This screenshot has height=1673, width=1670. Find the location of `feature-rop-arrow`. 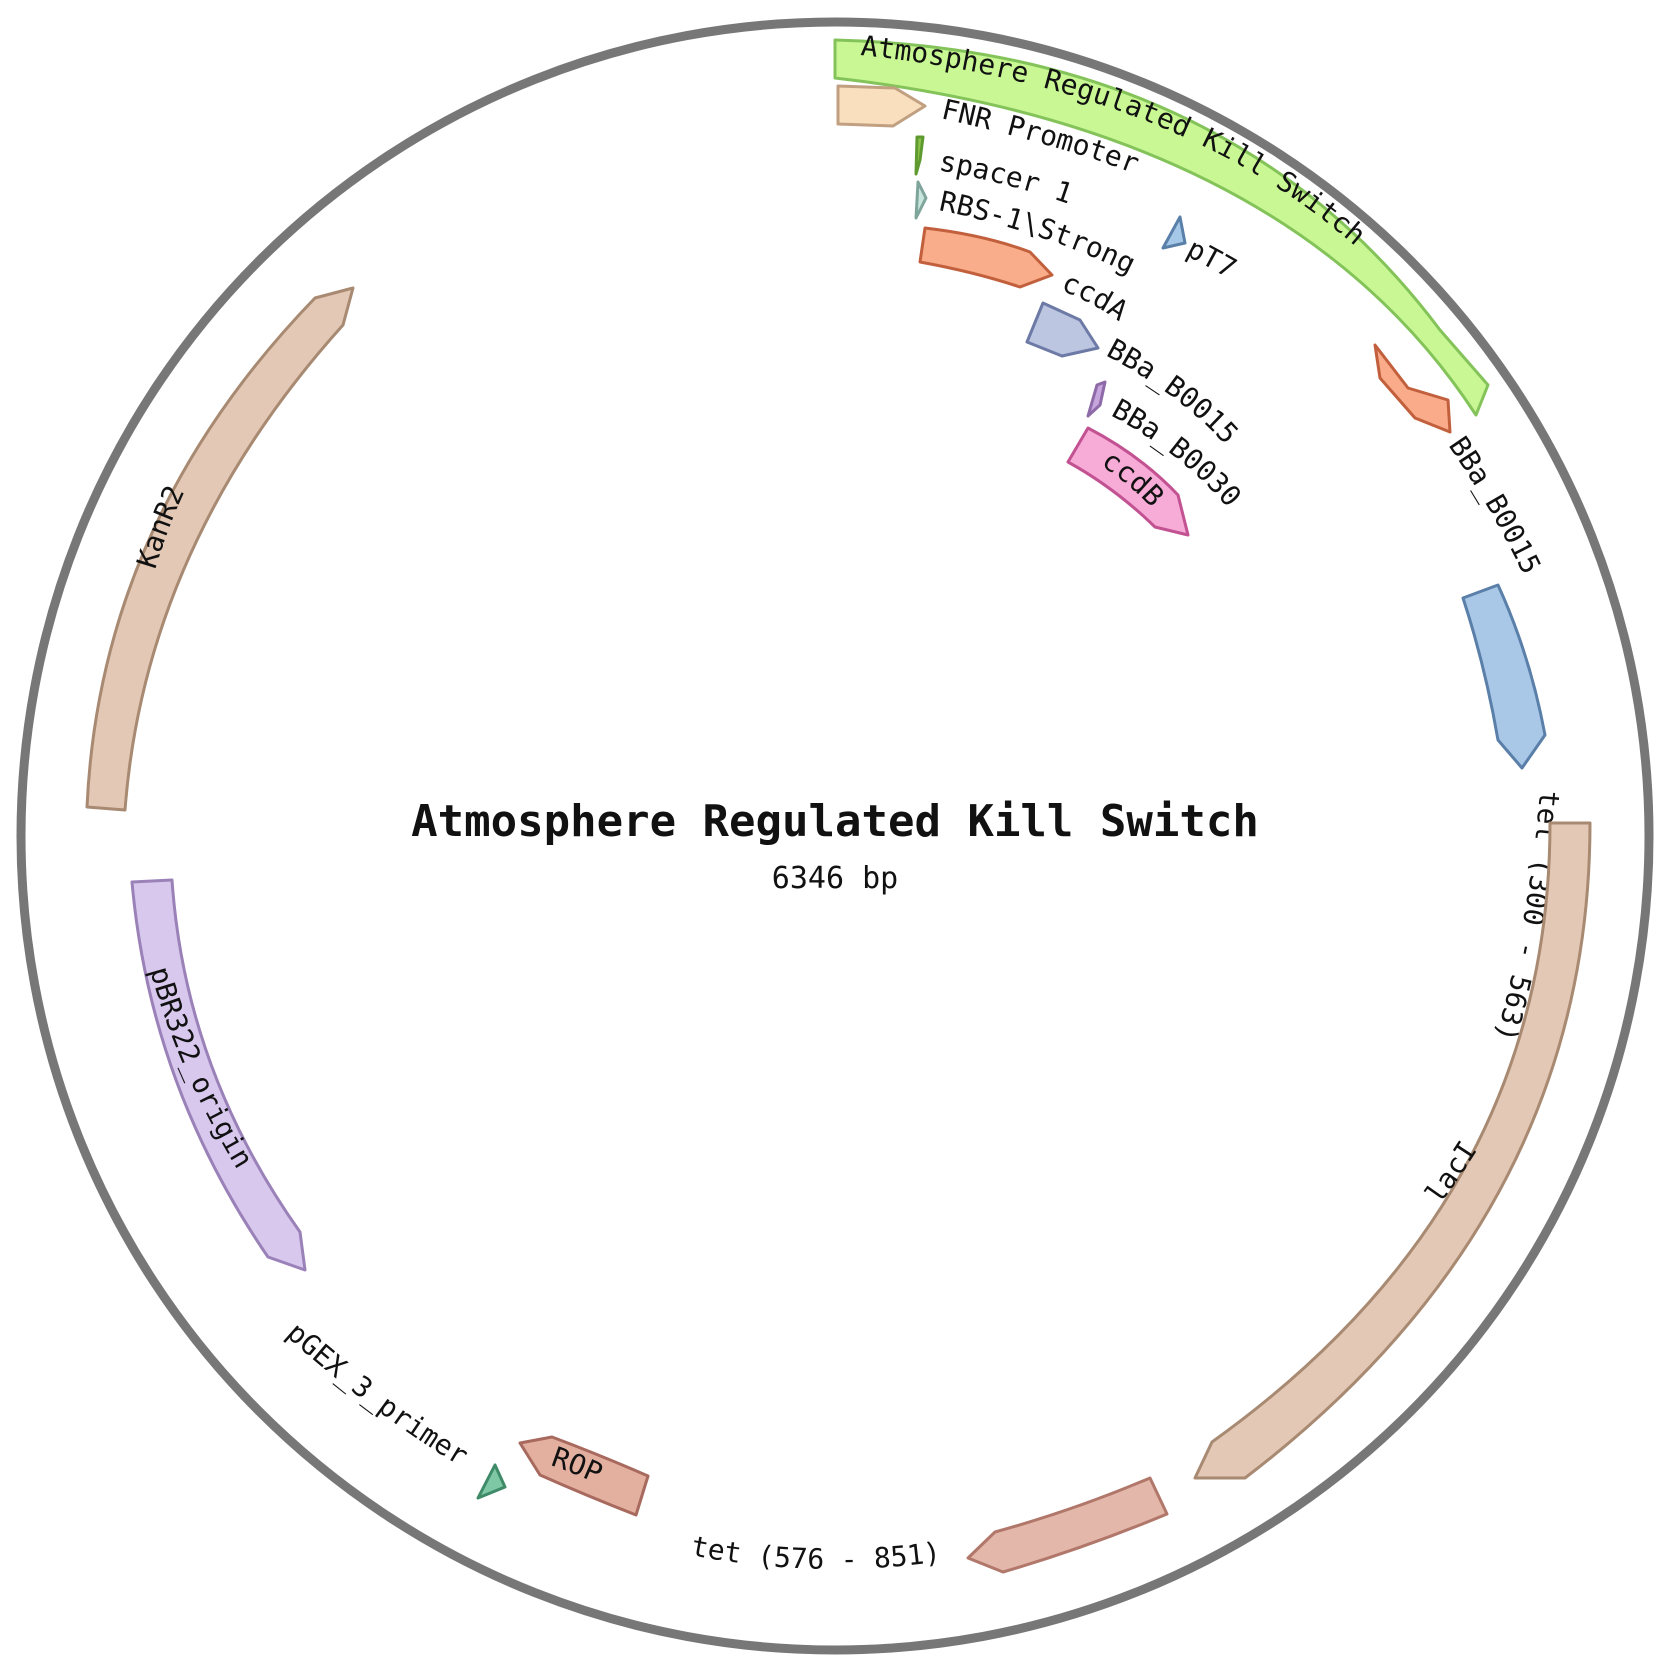

feature-rop-arrow is located at coordinates (584, 1476).